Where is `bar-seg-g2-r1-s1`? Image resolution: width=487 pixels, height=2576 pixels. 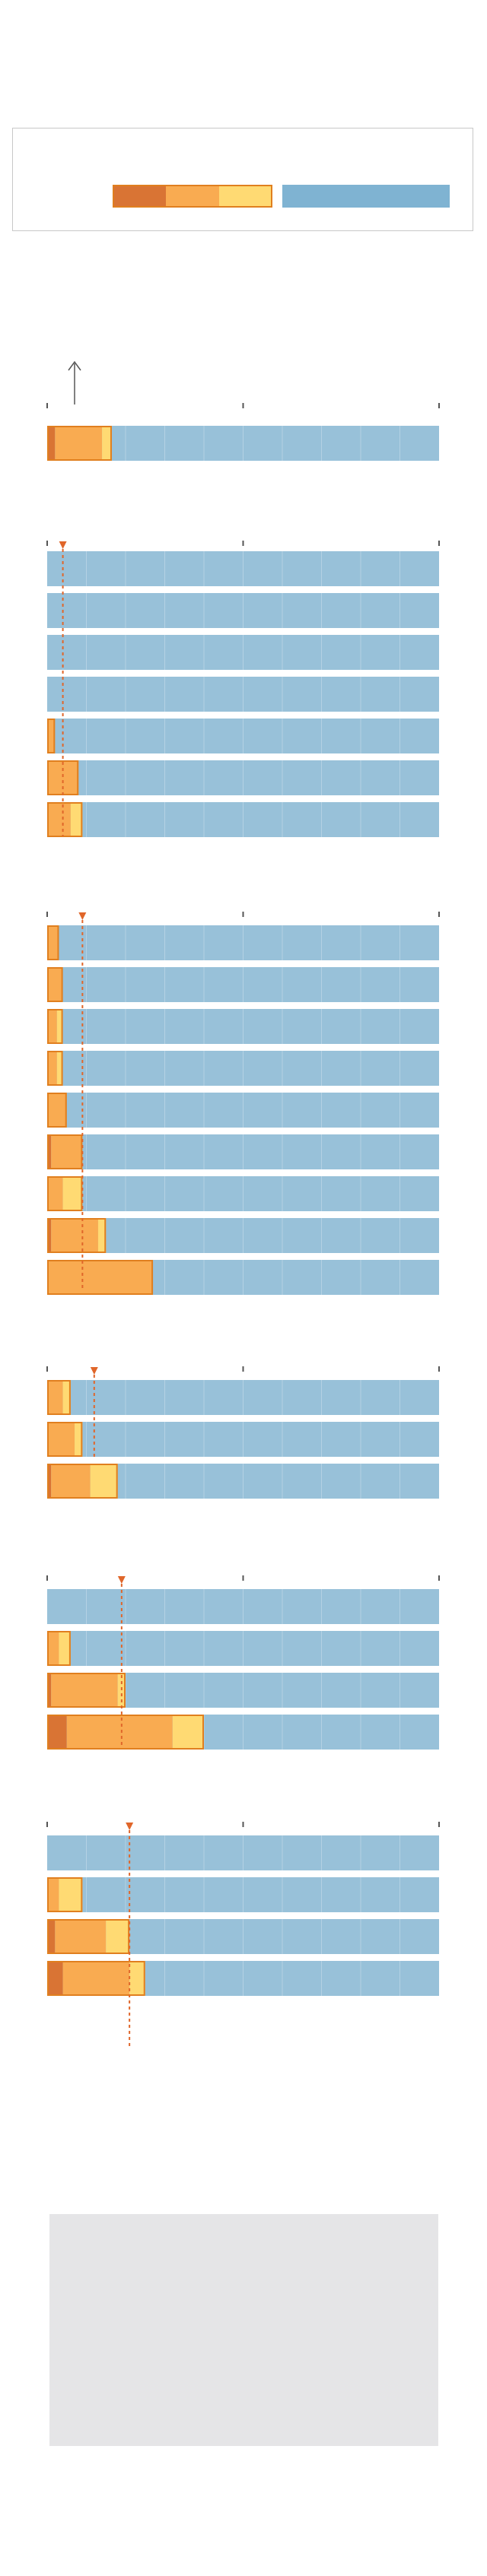
bar-seg-g2-r1-s1 is located at coordinates (55, 985).